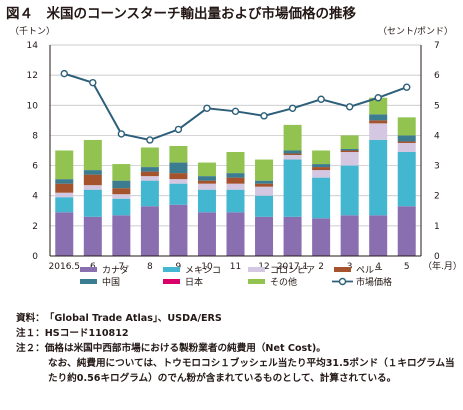  What do you see at coordinates (407, 267) in the screenshot?
I see `x-tick-label: 5` at bounding box center [407, 267].